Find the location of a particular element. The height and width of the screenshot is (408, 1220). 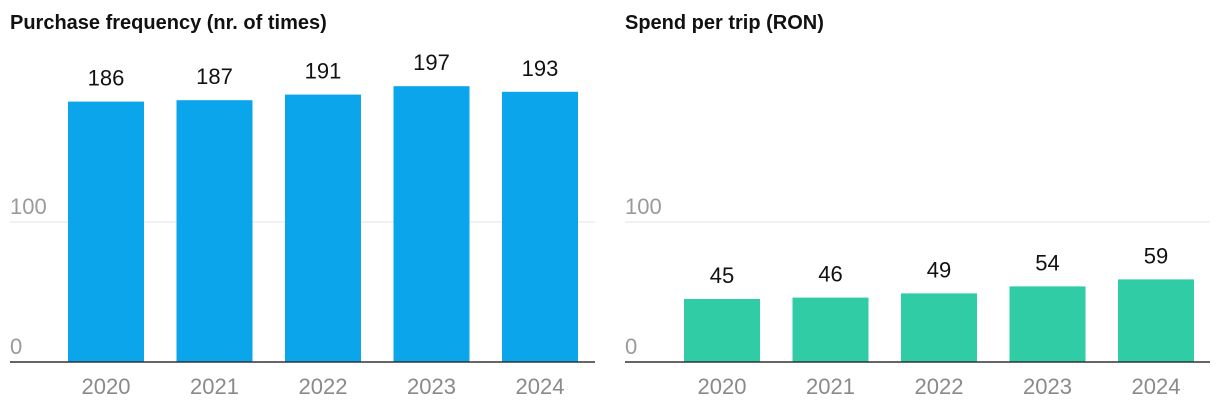

value-label: 54 is located at coordinates (1047, 262).